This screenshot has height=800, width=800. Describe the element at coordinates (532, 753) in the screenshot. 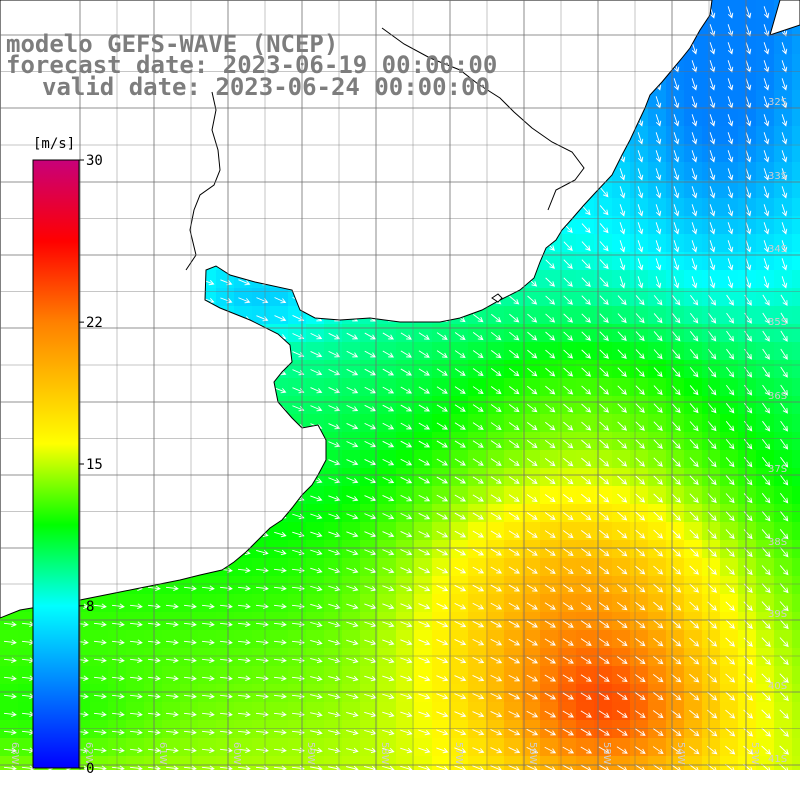

I see `longitude-label: 56W` at that location.